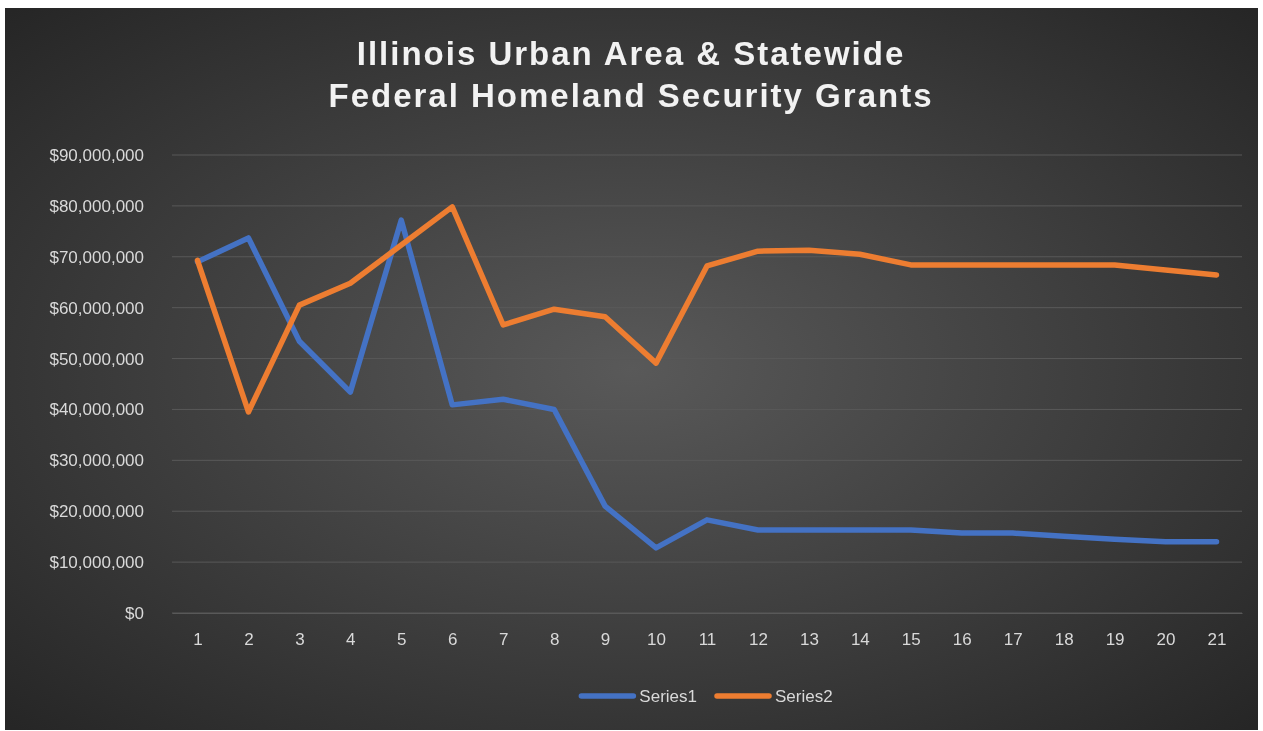  What do you see at coordinates (809, 640) in the screenshot?
I see `x-tick-label: 13` at bounding box center [809, 640].